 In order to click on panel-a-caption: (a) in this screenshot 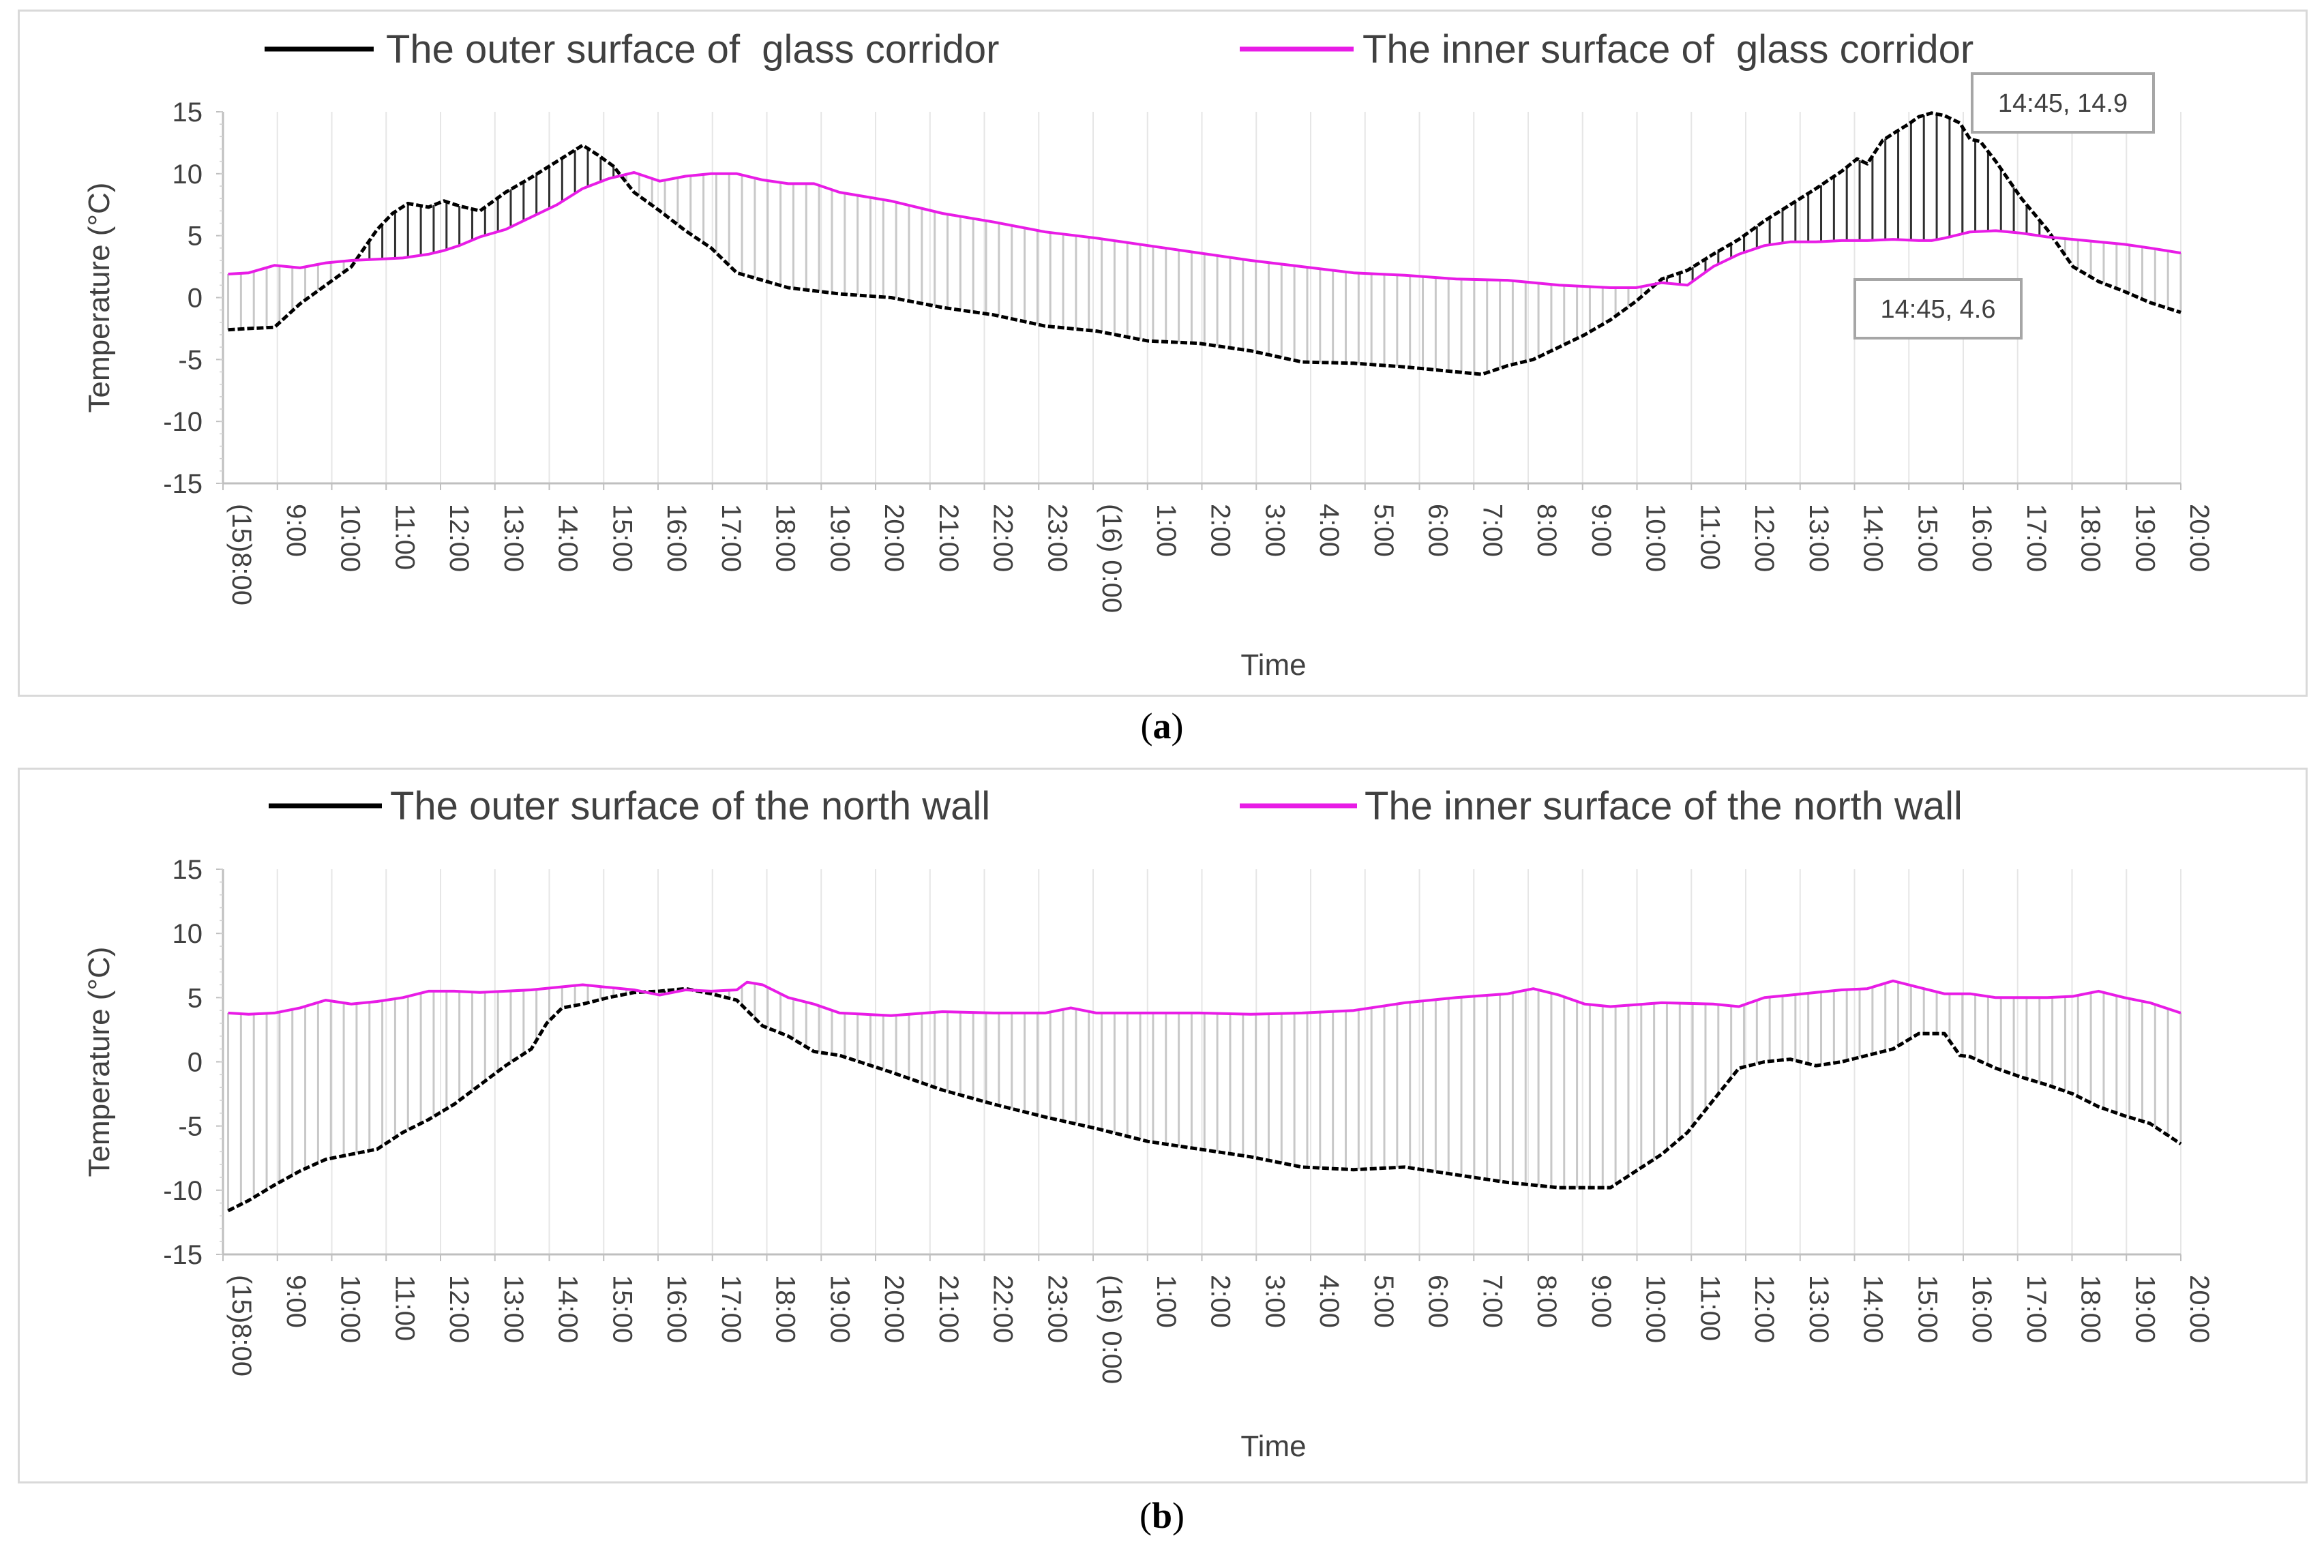, I will do `click(1162, 726)`.